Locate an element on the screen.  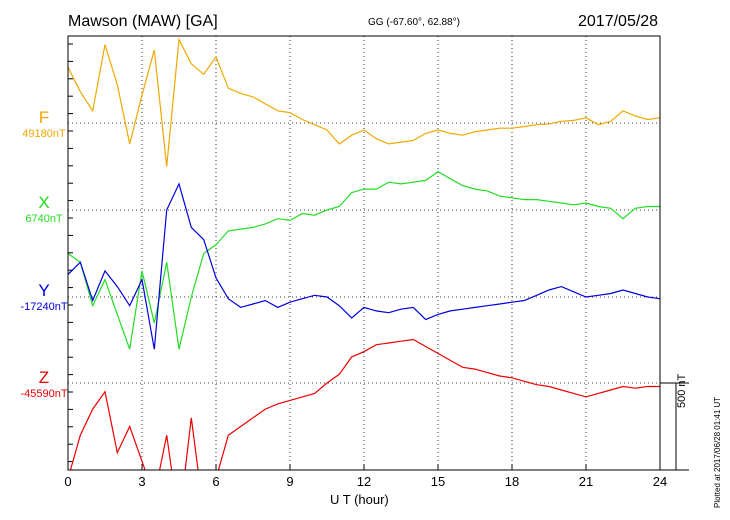
x-tick-label: 0 is located at coordinates (67, 481).